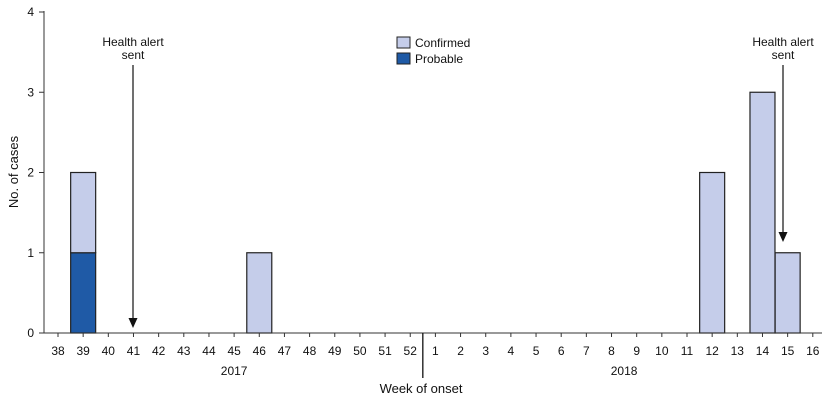 The image size is (834, 405). I want to click on x-tick-label: 9, so click(636, 351).